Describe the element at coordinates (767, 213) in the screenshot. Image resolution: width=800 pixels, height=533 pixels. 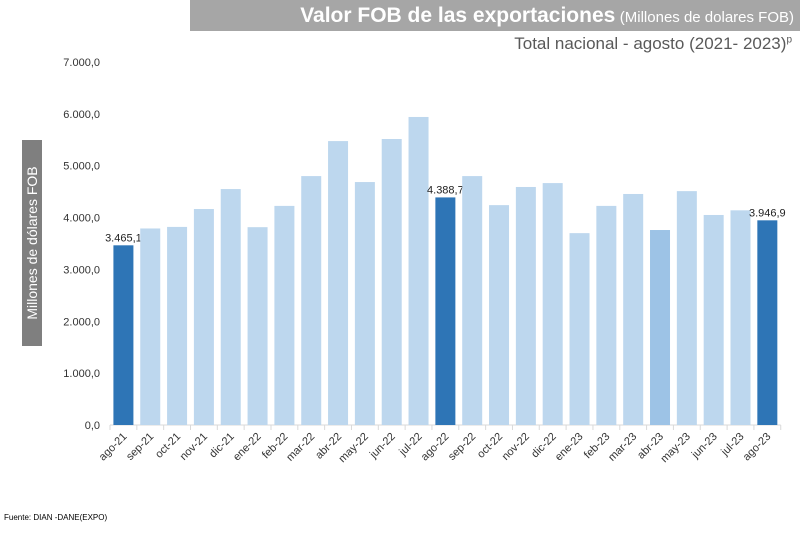
I see `data-label: 3.946,9` at that location.